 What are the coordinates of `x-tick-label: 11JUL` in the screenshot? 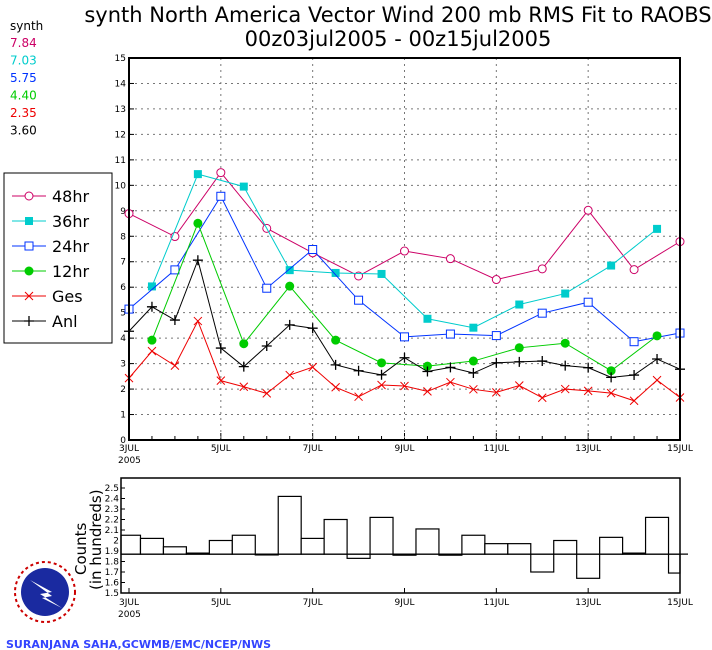 It's located at (496, 449).